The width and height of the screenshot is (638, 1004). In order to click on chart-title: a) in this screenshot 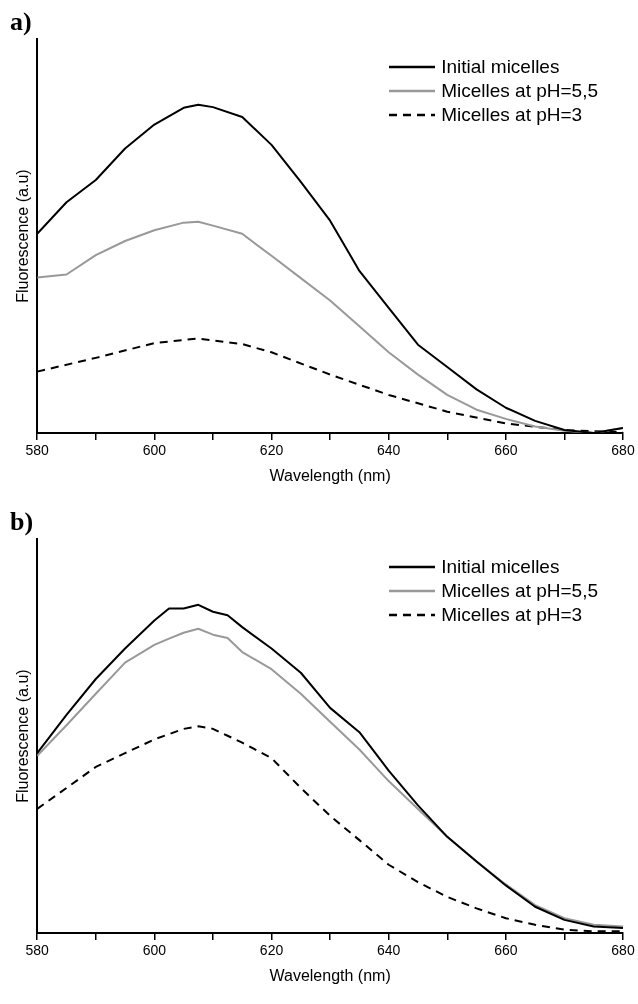, I will do `click(21, 22)`.